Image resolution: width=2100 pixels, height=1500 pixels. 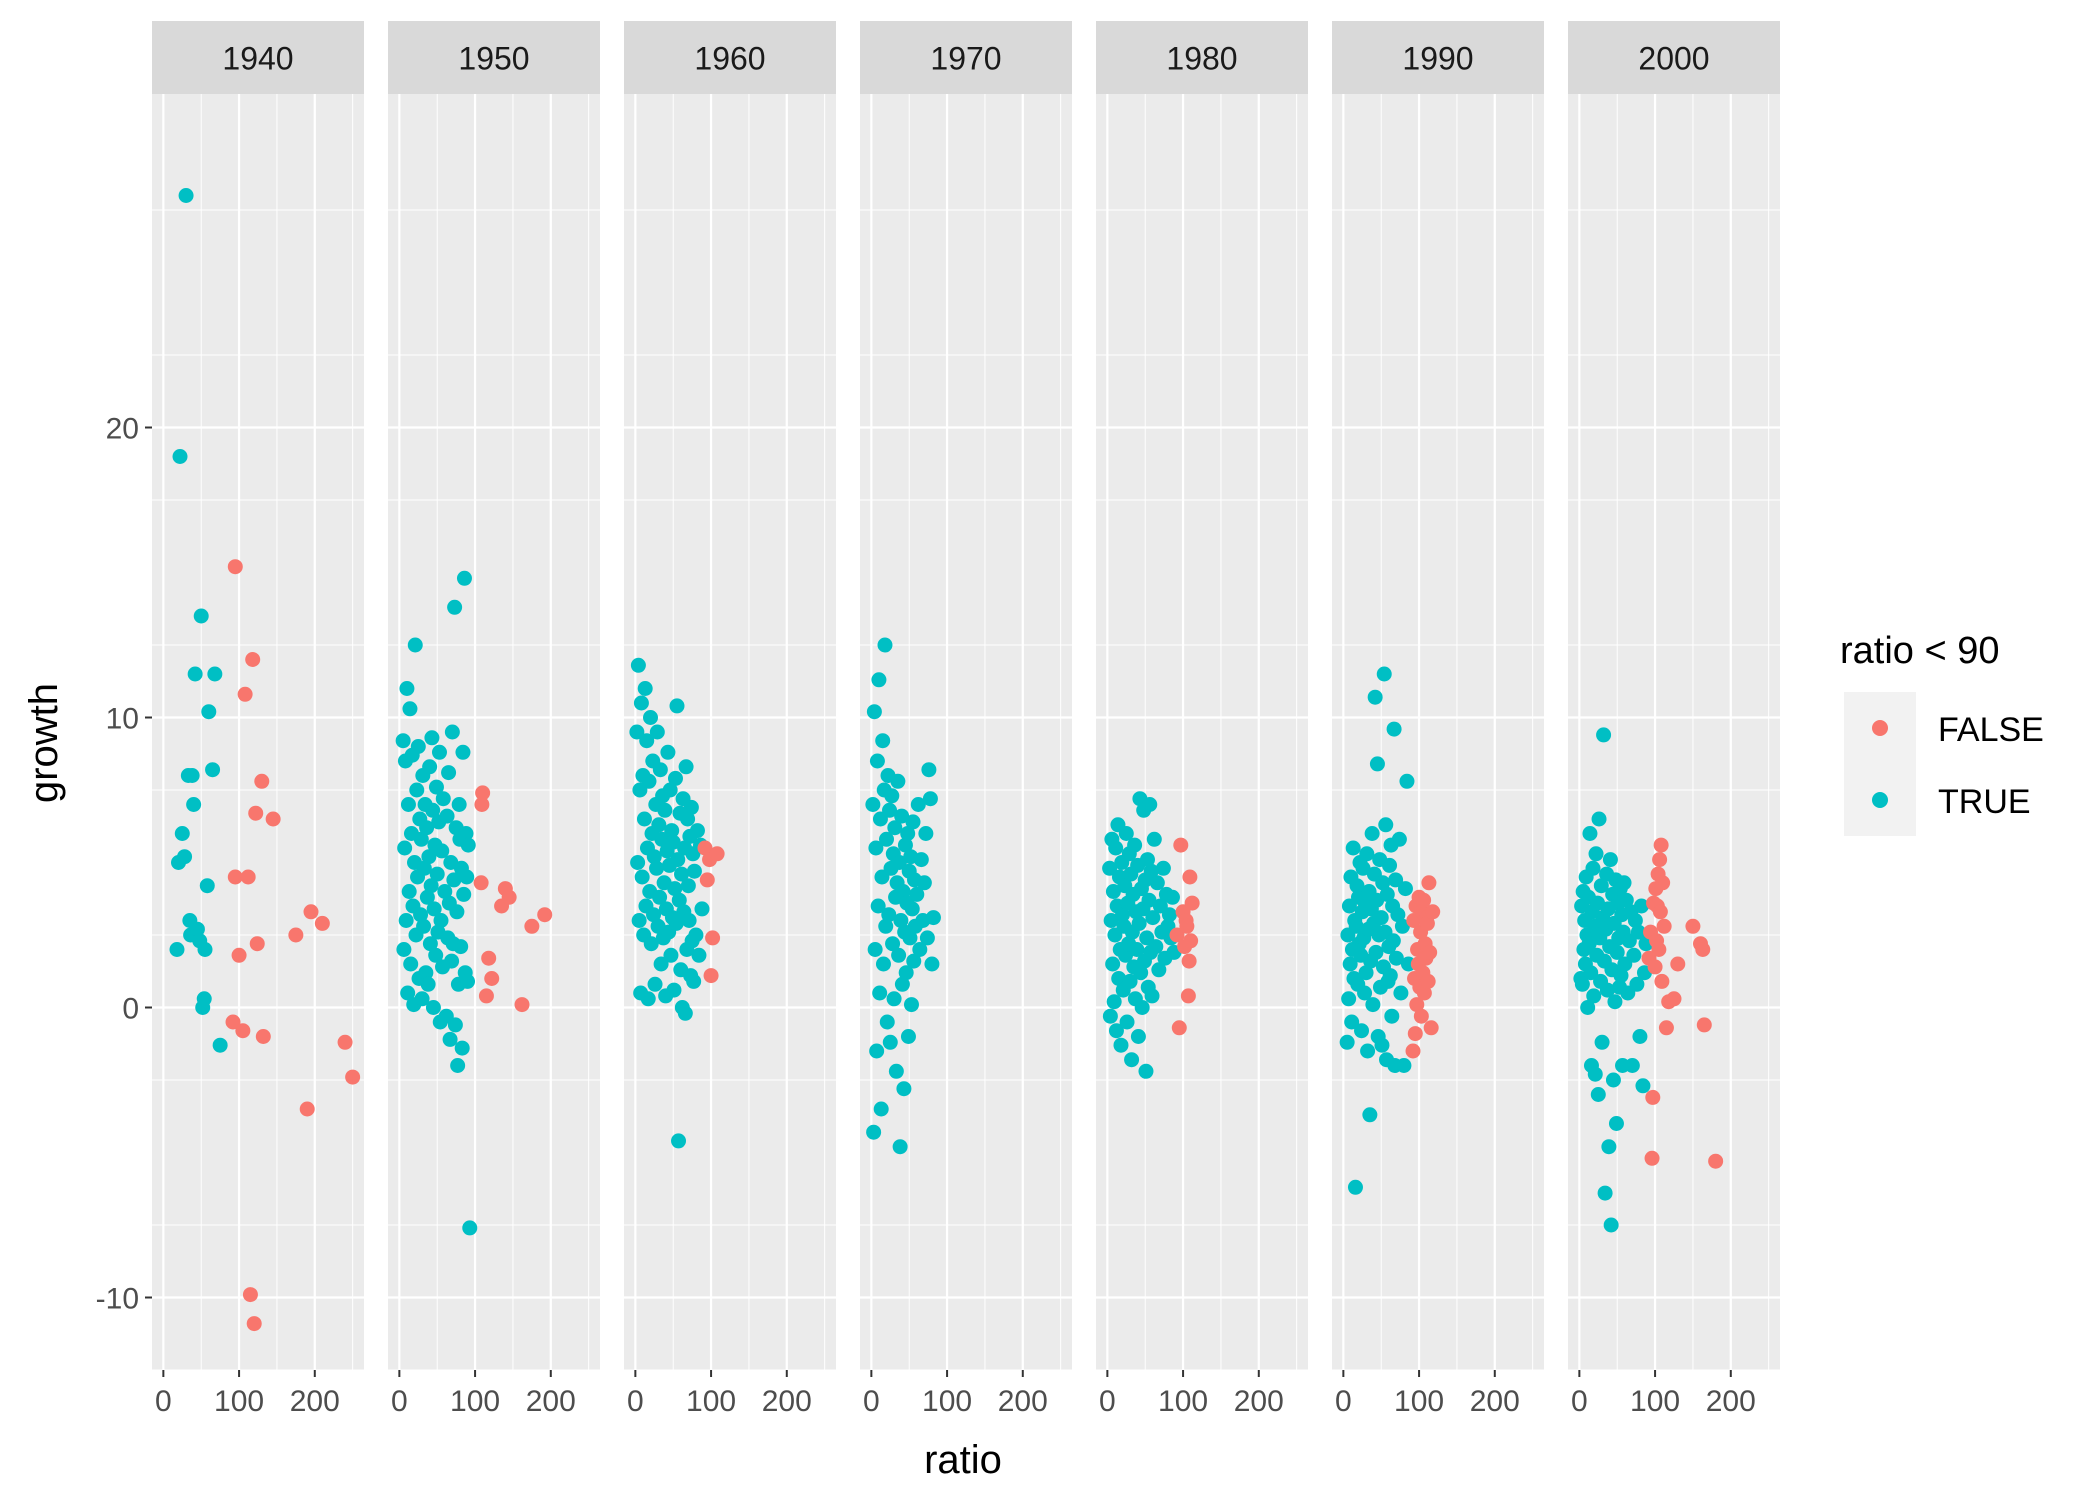 I want to click on legend-label-true: TRUE, so click(x=1984, y=802).